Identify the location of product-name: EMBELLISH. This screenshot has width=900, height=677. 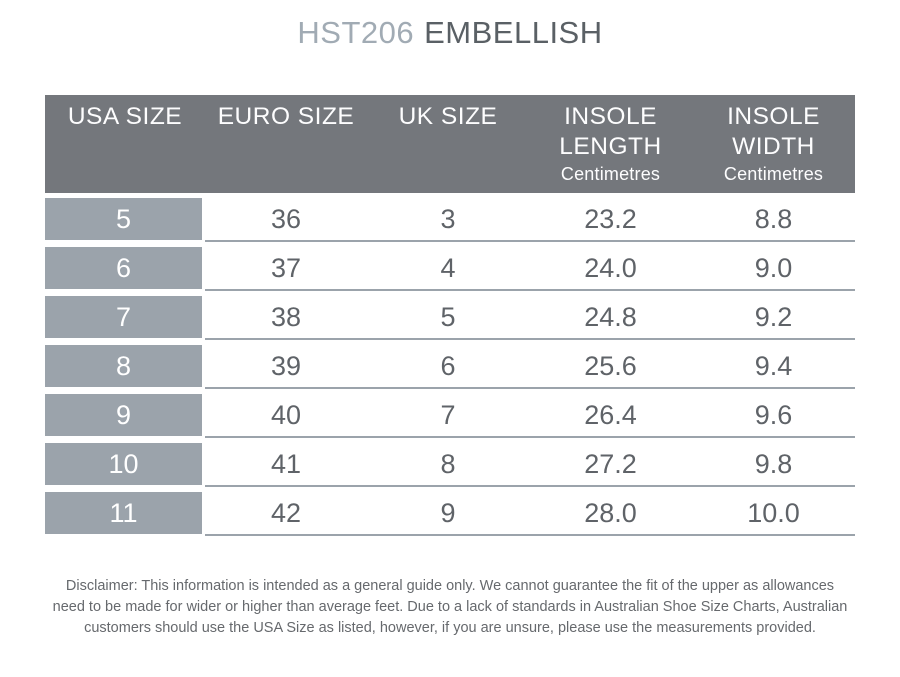
(513, 32).